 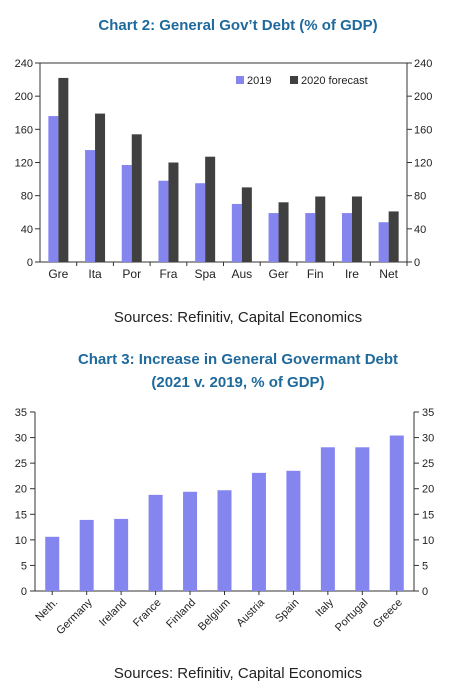 What do you see at coordinates (238, 25) in the screenshot?
I see `chart2-title: Chart 2: General Gov’t Debt (% of GDP)` at bounding box center [238, 25].